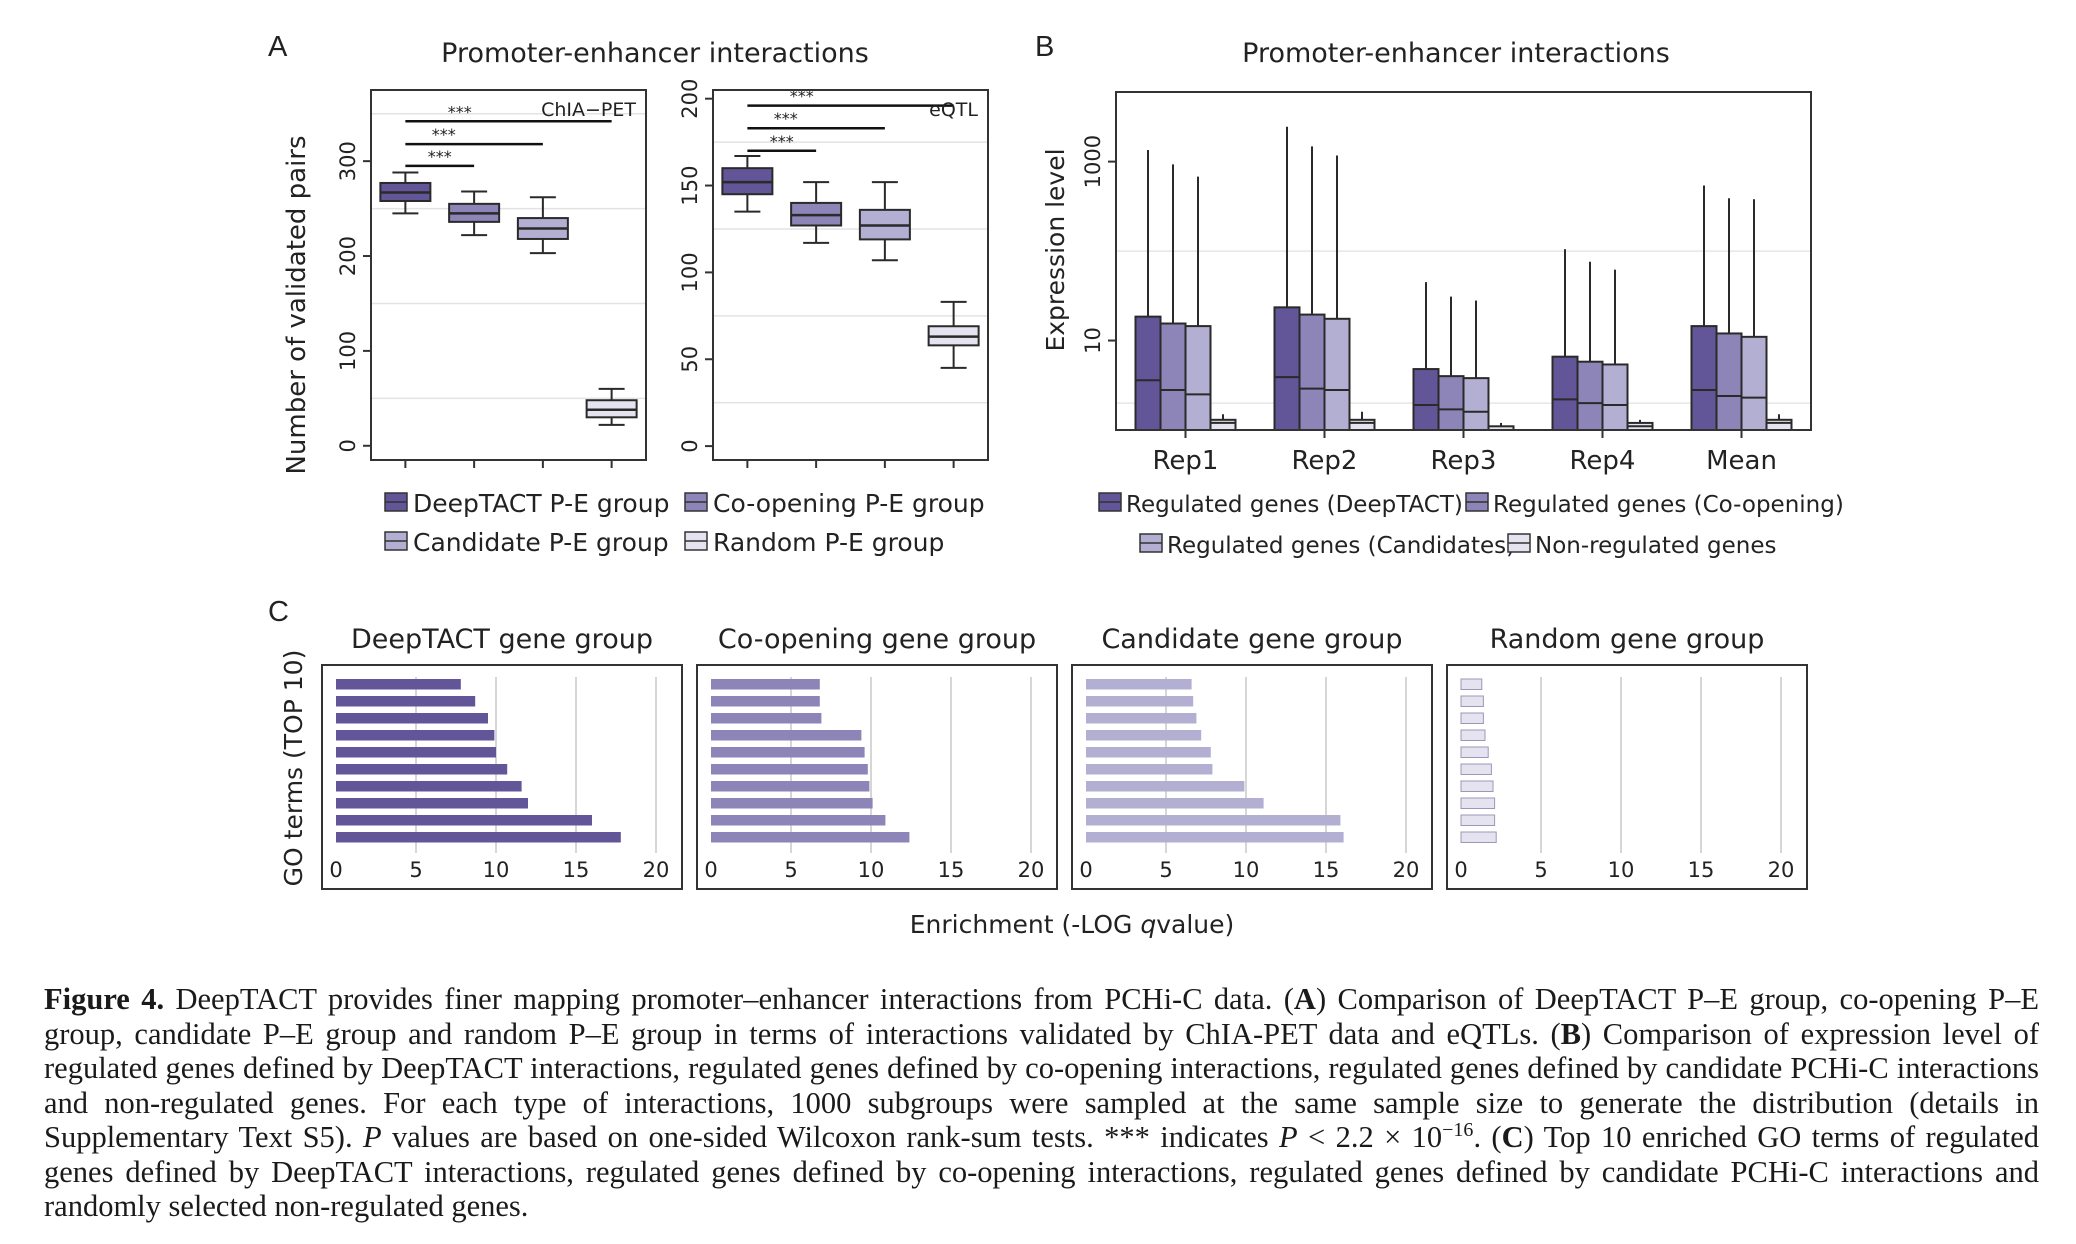 This screenshot has width=2076, height=1244. Describe the element at coordinates (1463, 261) in the screenshot. I see `panel-b-frame` at that location.